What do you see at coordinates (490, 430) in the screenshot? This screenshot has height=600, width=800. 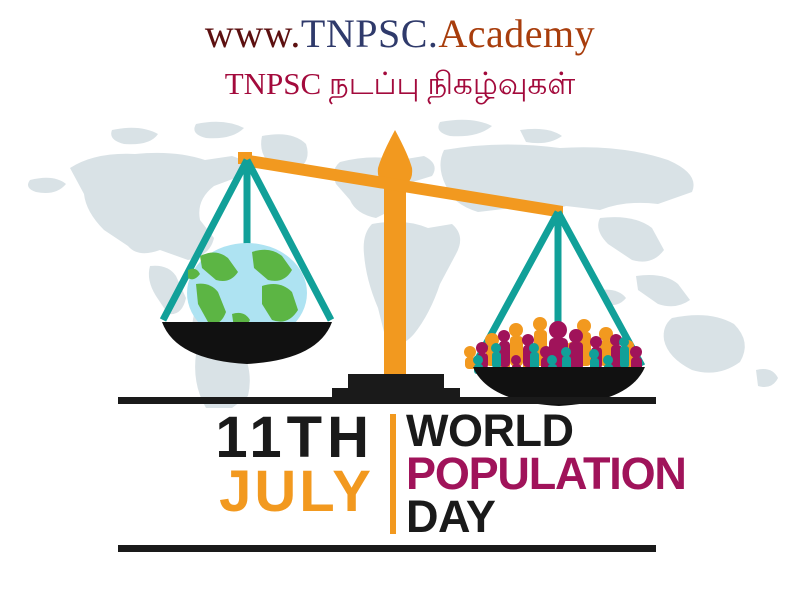 I see `title-line-world: WORLD` at bounding box center [490, 430].